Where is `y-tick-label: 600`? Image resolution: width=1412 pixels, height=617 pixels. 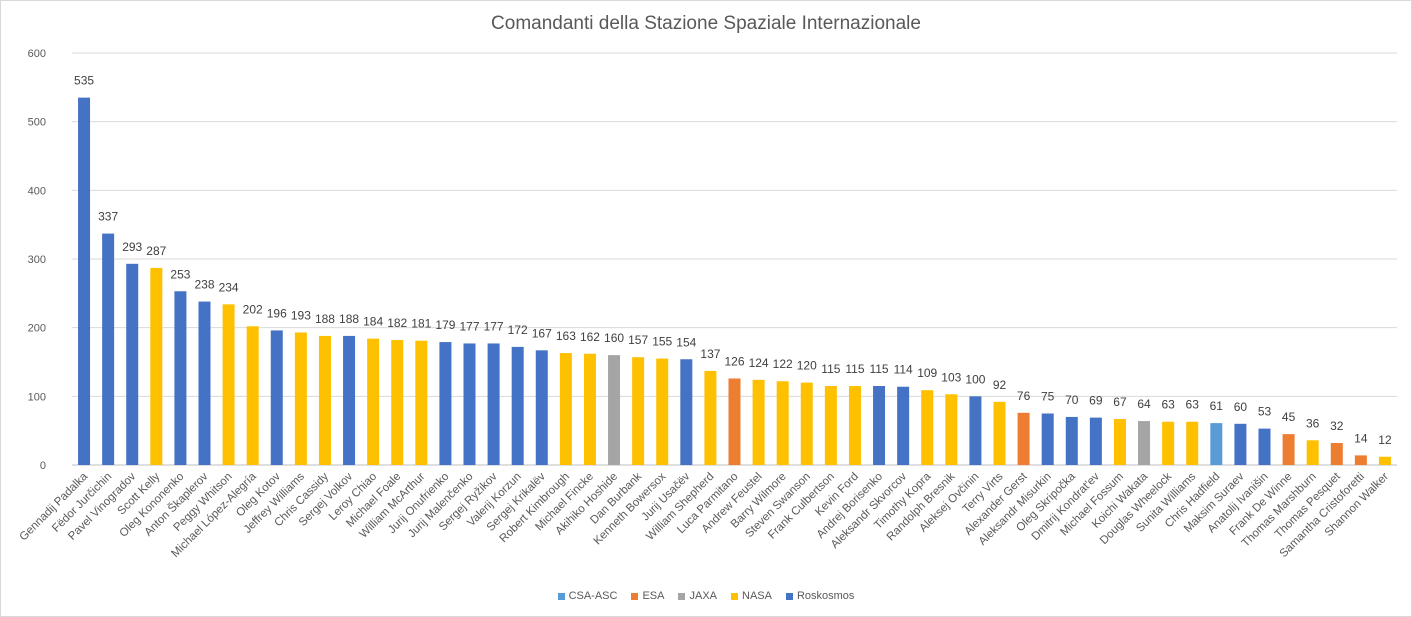
y-tick-label: 600 is located at coordinates (37, 54).